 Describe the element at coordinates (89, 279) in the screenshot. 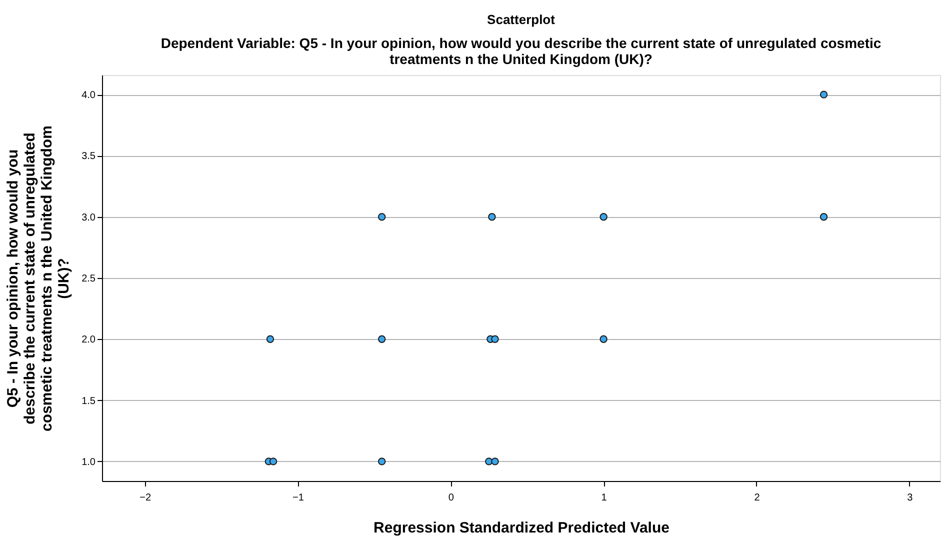

I see `y-tick-label: 2.5` at that location.